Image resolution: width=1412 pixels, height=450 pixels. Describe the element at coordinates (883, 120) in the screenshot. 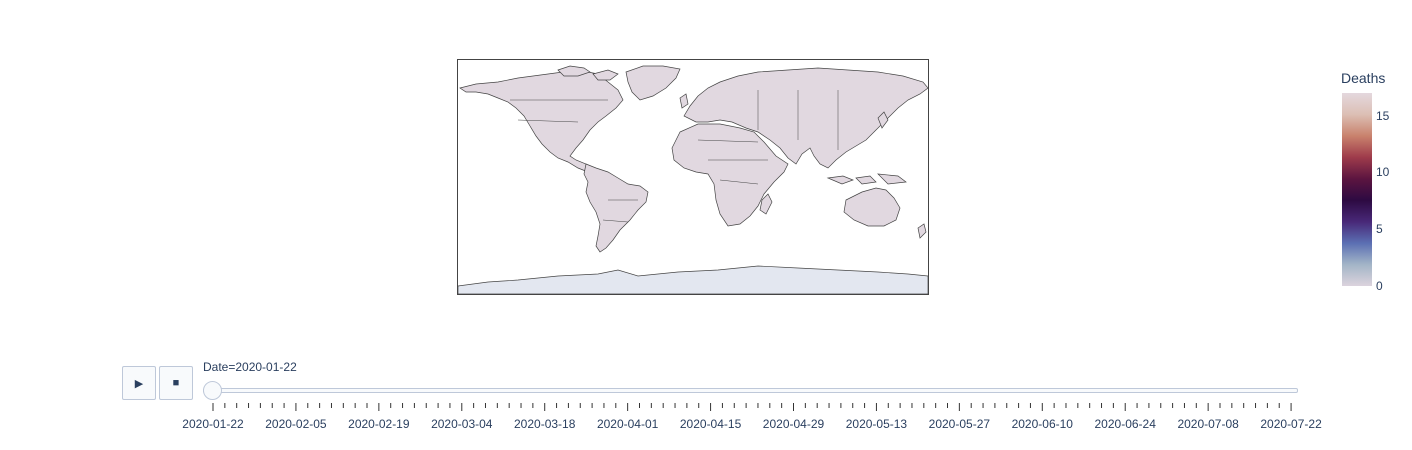

I see `japan` at that location.